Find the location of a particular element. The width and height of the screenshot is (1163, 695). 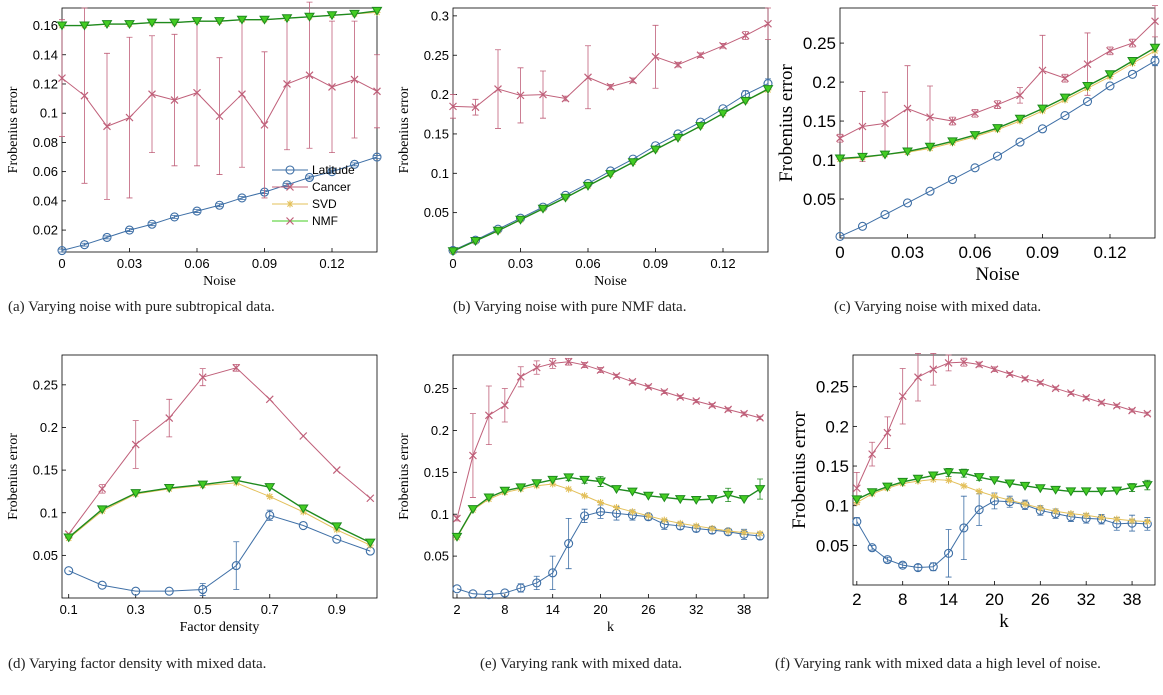

x-tick-label: 0.9 is located at coordinates (337, 609).